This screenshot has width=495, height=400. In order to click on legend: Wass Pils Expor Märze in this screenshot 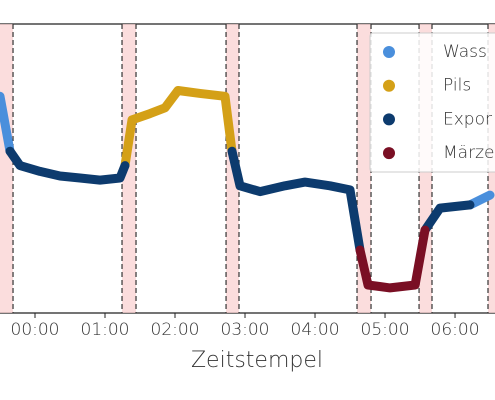, I will do `click(432, 102)`.